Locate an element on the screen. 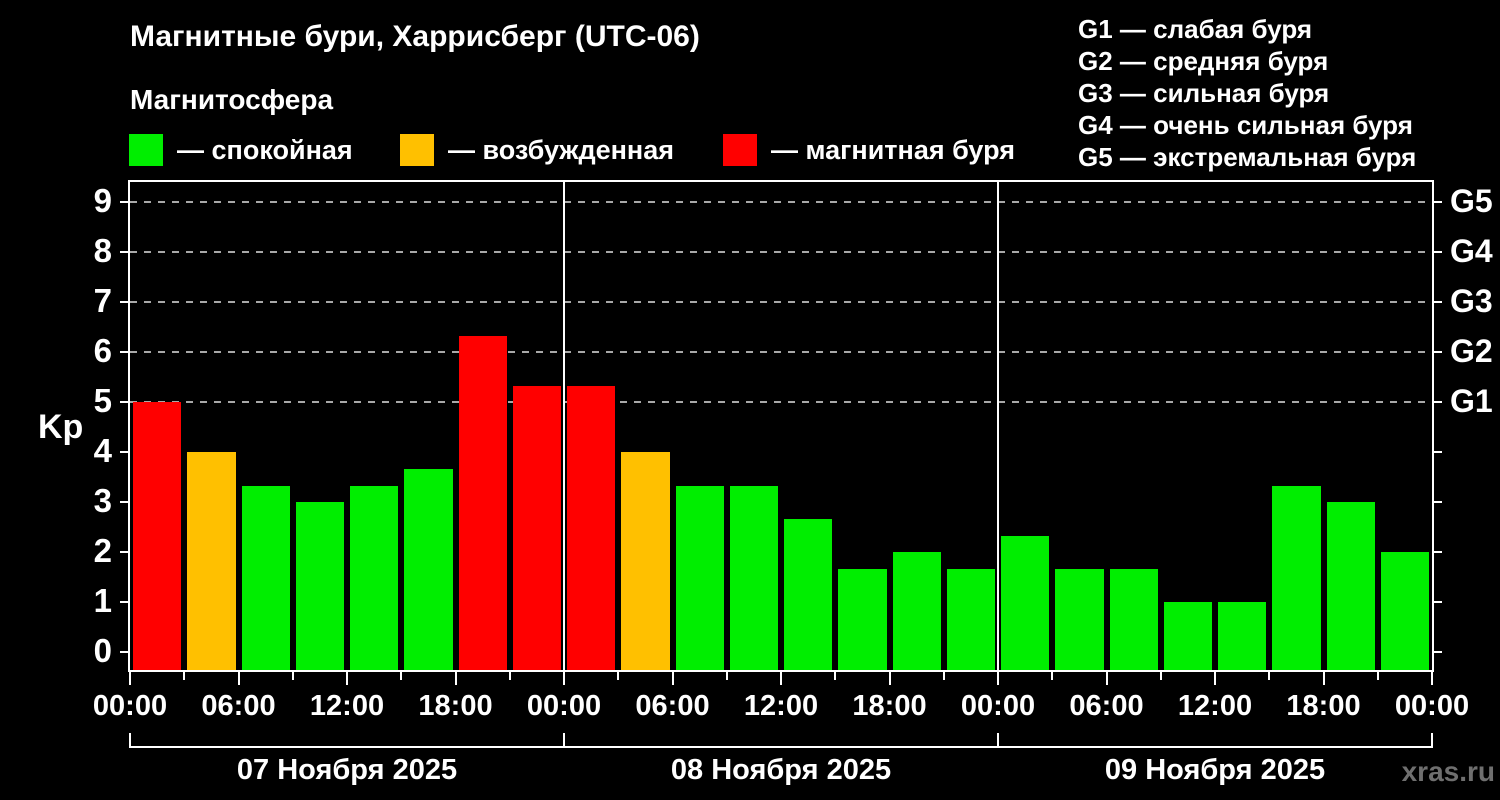  date-label: 08 Ноября 2025 is located at coordinates (781, 770).